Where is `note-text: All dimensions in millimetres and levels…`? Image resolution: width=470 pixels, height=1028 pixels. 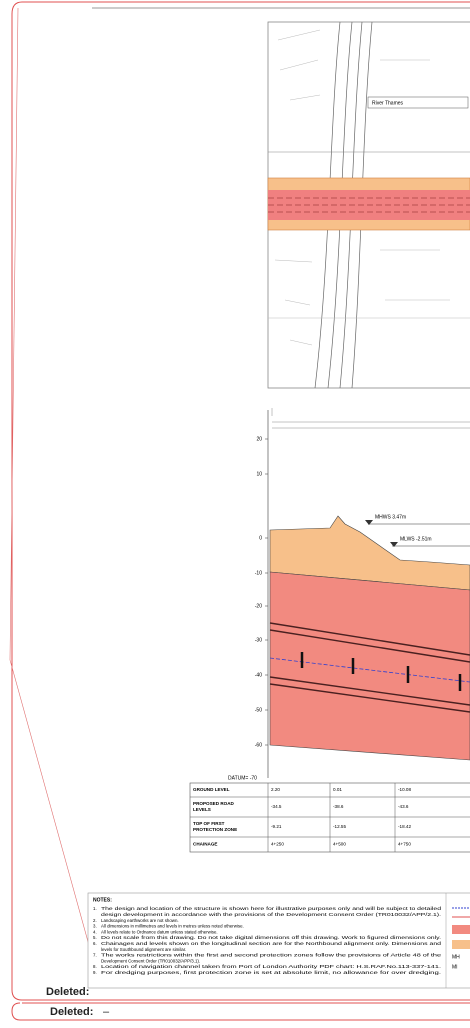
note-text: All dimensions in millimetres and levels… is located at coordinates (172, 926).